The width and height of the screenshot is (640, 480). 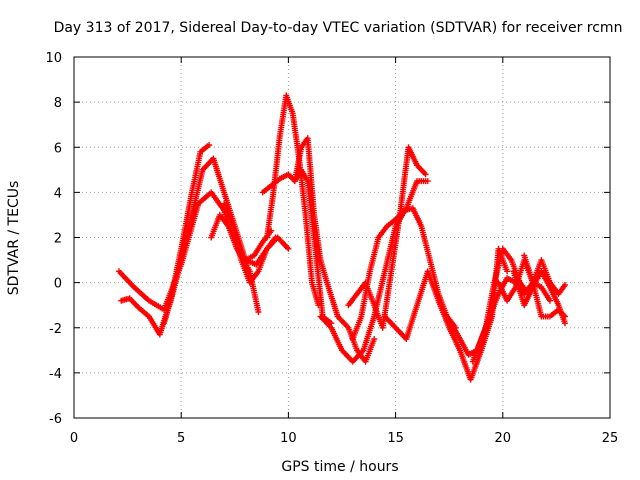 What do you see at coordinates (58, 239) in the screenshot?
I see `y-tick-label: 2` at bounding box center [58, 239].